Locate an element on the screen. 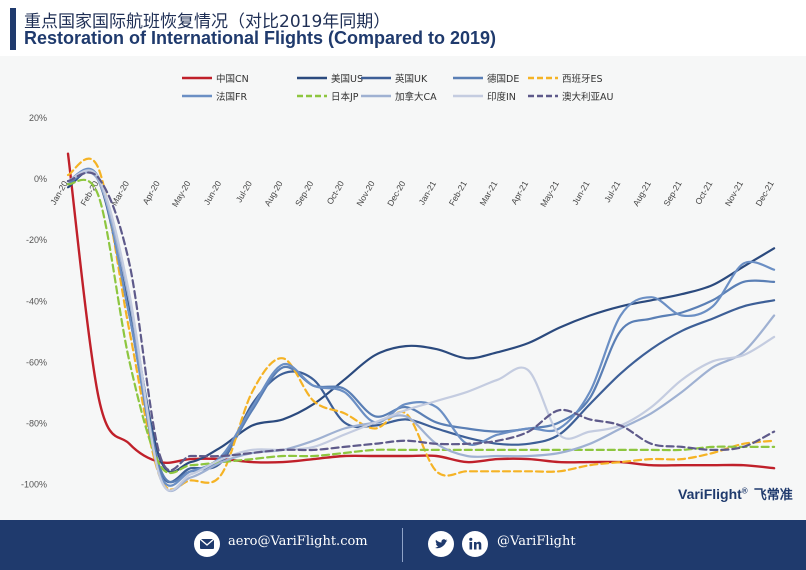 Image resolution: width=806 pixels, height=570 pixels. x-tick-label: Jan-20 is located at coordinates (59, 193).